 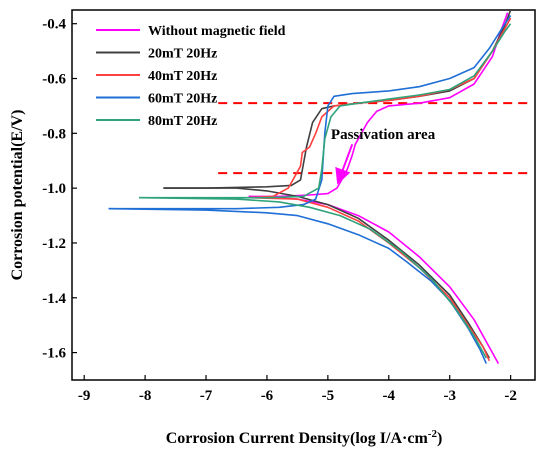 I want to click on legend-label: 60mT 20Hz, so click(x=182, y=99).